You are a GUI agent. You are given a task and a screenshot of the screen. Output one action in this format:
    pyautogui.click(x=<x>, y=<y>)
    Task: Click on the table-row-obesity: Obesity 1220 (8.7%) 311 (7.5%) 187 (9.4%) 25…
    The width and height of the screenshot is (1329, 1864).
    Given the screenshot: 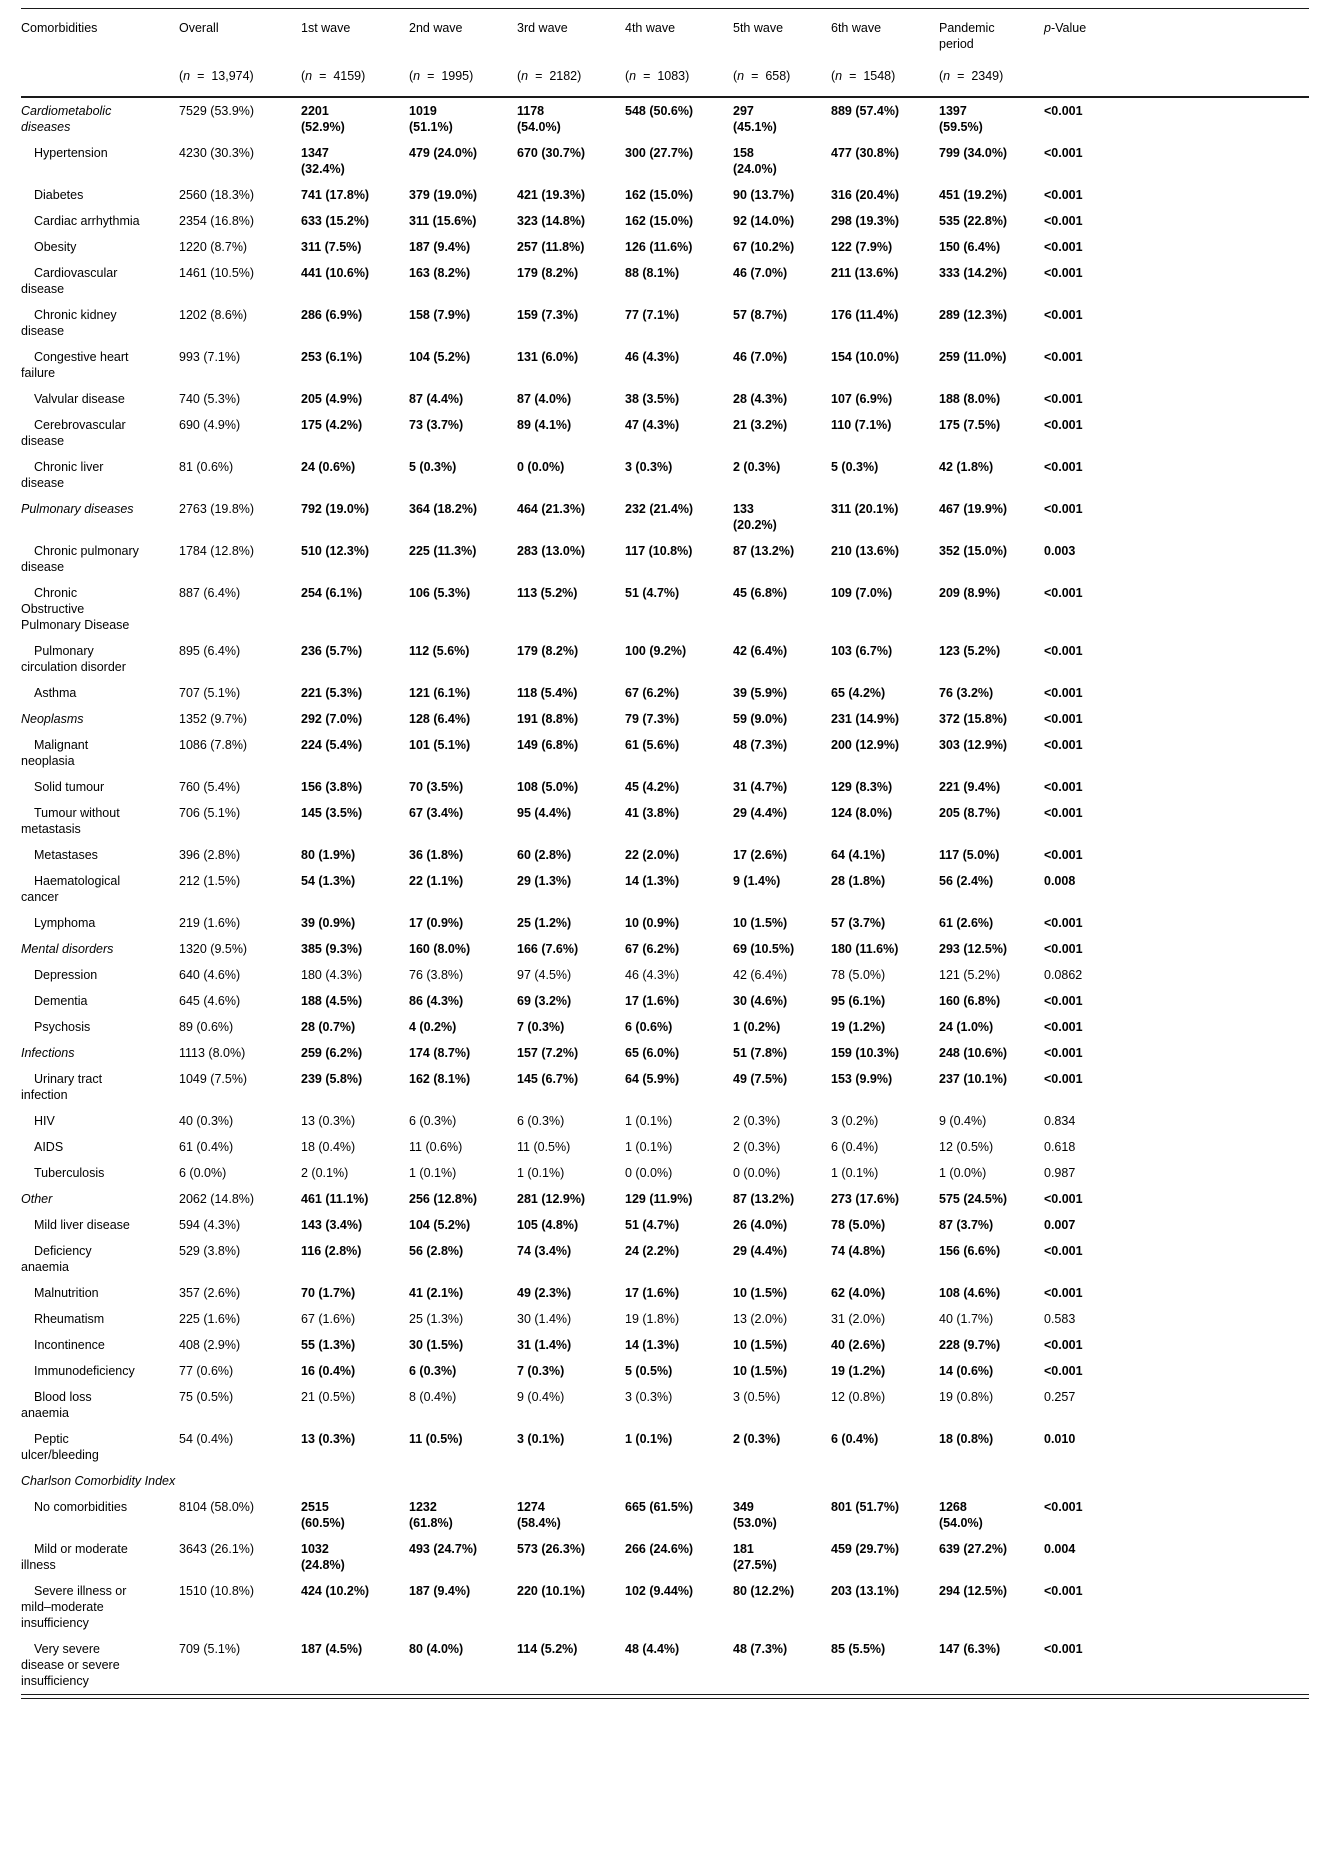 What is the action you would take?
    pyautogui.click(x=665, y=247)
    